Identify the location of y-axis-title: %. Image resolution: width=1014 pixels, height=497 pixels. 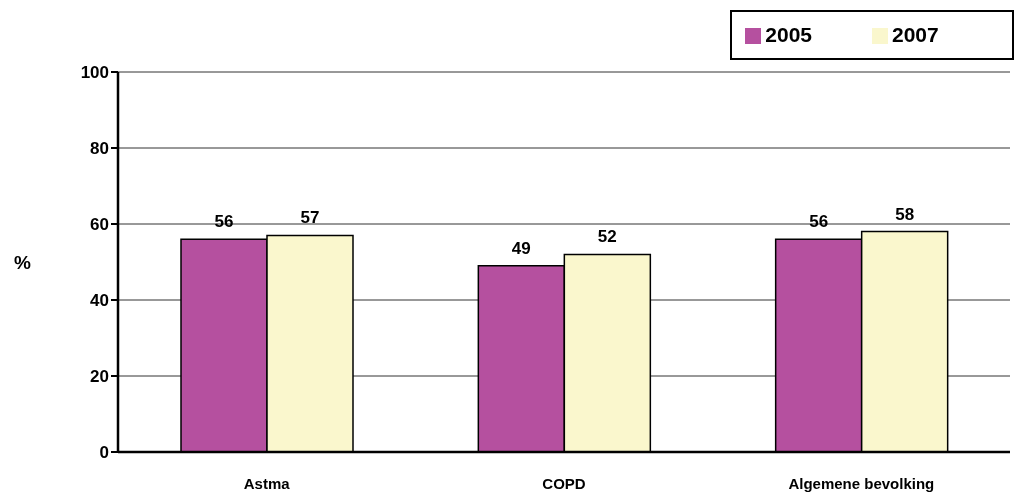
(22, 262).